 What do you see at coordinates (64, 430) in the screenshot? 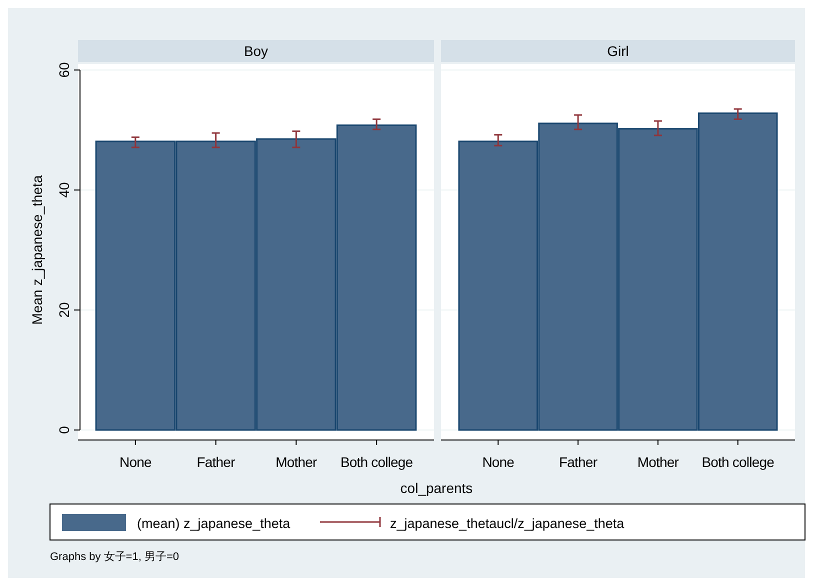
I see `y-tick-label: 0` at bounding box center [64, 430].